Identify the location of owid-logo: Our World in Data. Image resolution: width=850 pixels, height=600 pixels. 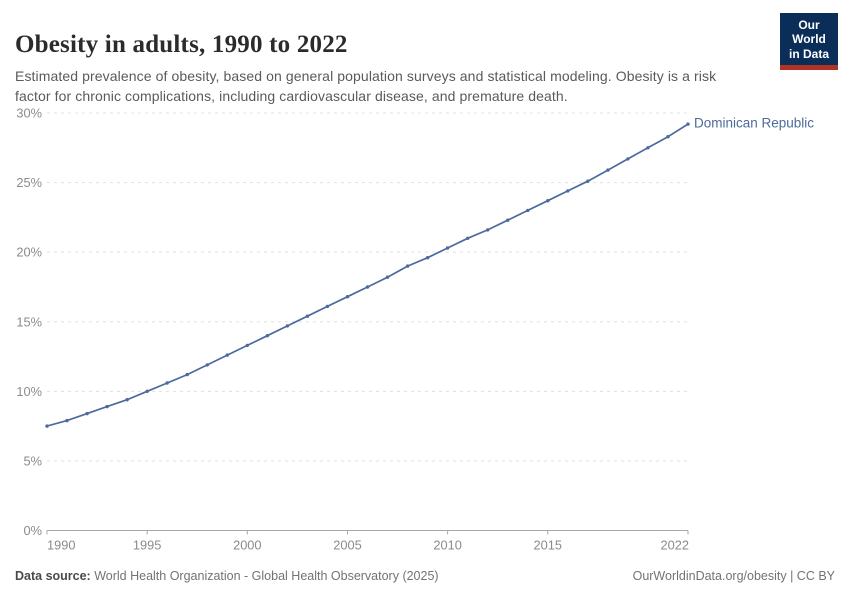
(809, 42).